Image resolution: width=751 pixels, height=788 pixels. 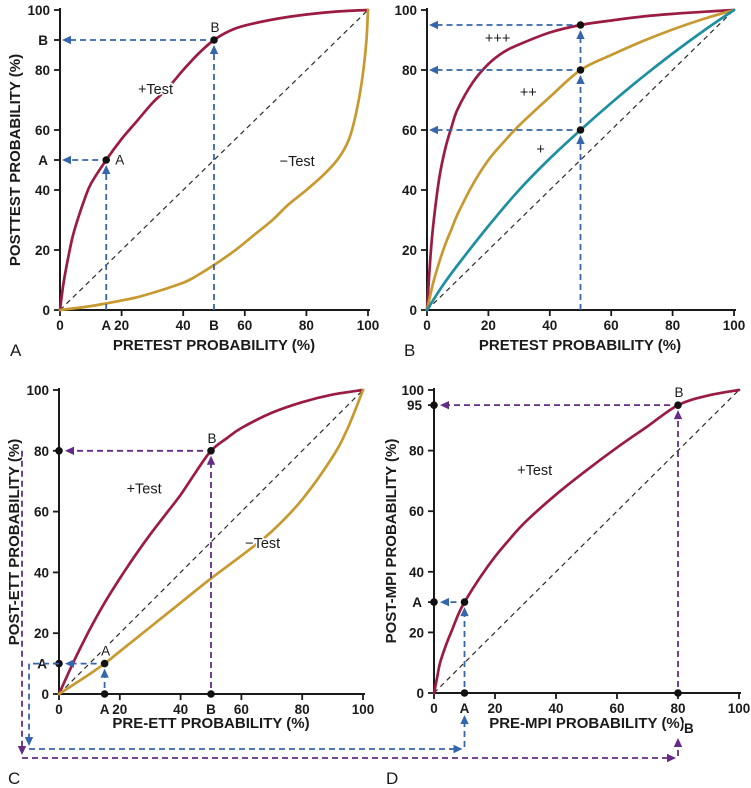 What do you see at coordinates (15, 160) in the screenshot?
I see `y-axis-title: POSTTEST PROBABILITY (%)` at bounding box center [15, 160].